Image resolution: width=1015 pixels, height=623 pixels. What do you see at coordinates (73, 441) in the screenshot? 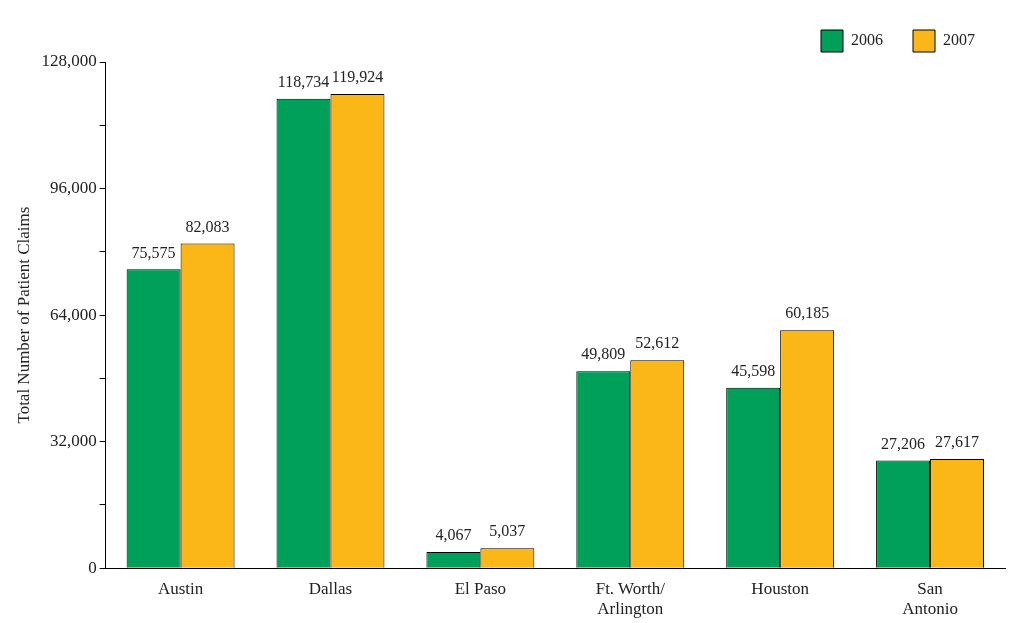
I see `y-tick-label: 32,000` at bounding box center [73, 441].